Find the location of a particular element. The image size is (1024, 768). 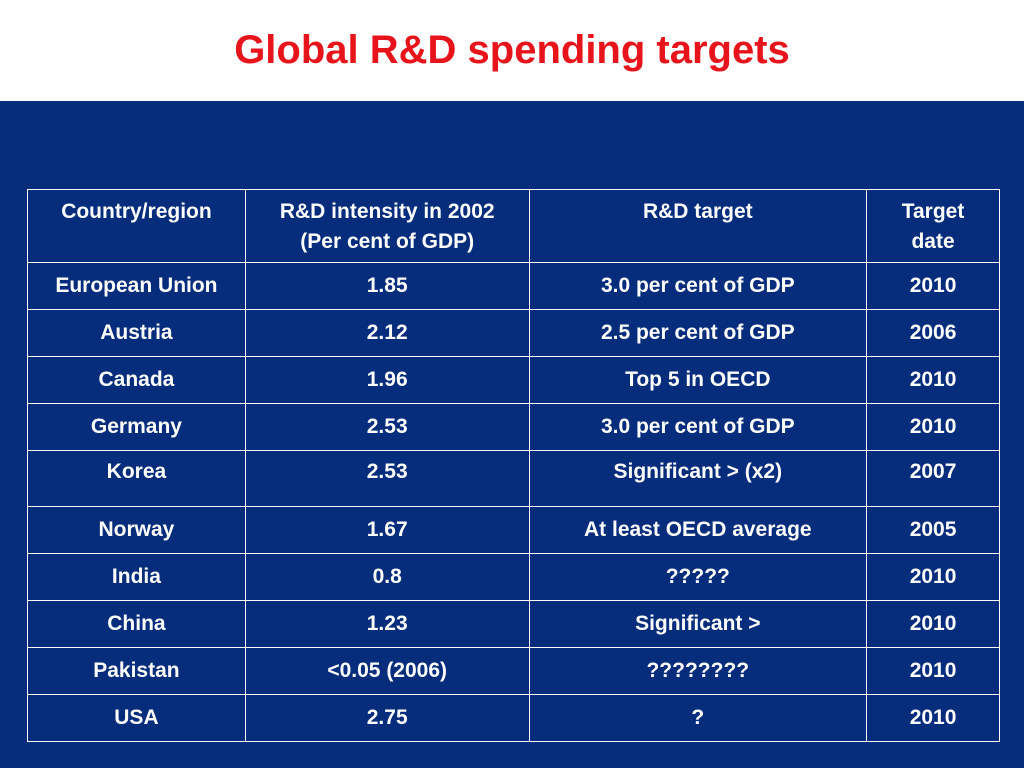

cell-country: Canada is located at coordinates (136, 380).